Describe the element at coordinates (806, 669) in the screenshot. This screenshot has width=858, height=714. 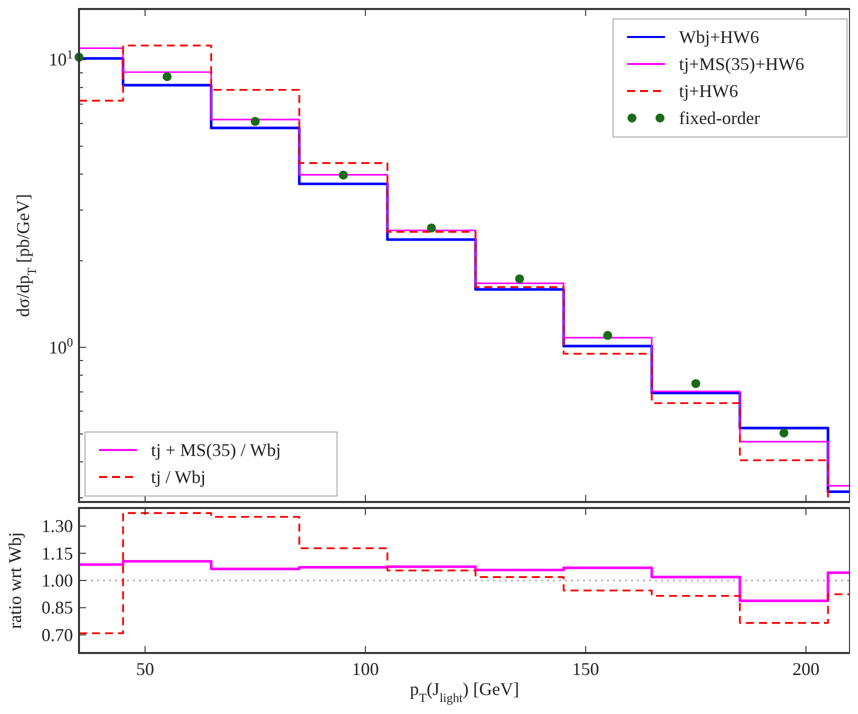
I see `x-tick-label: 200` at that location.